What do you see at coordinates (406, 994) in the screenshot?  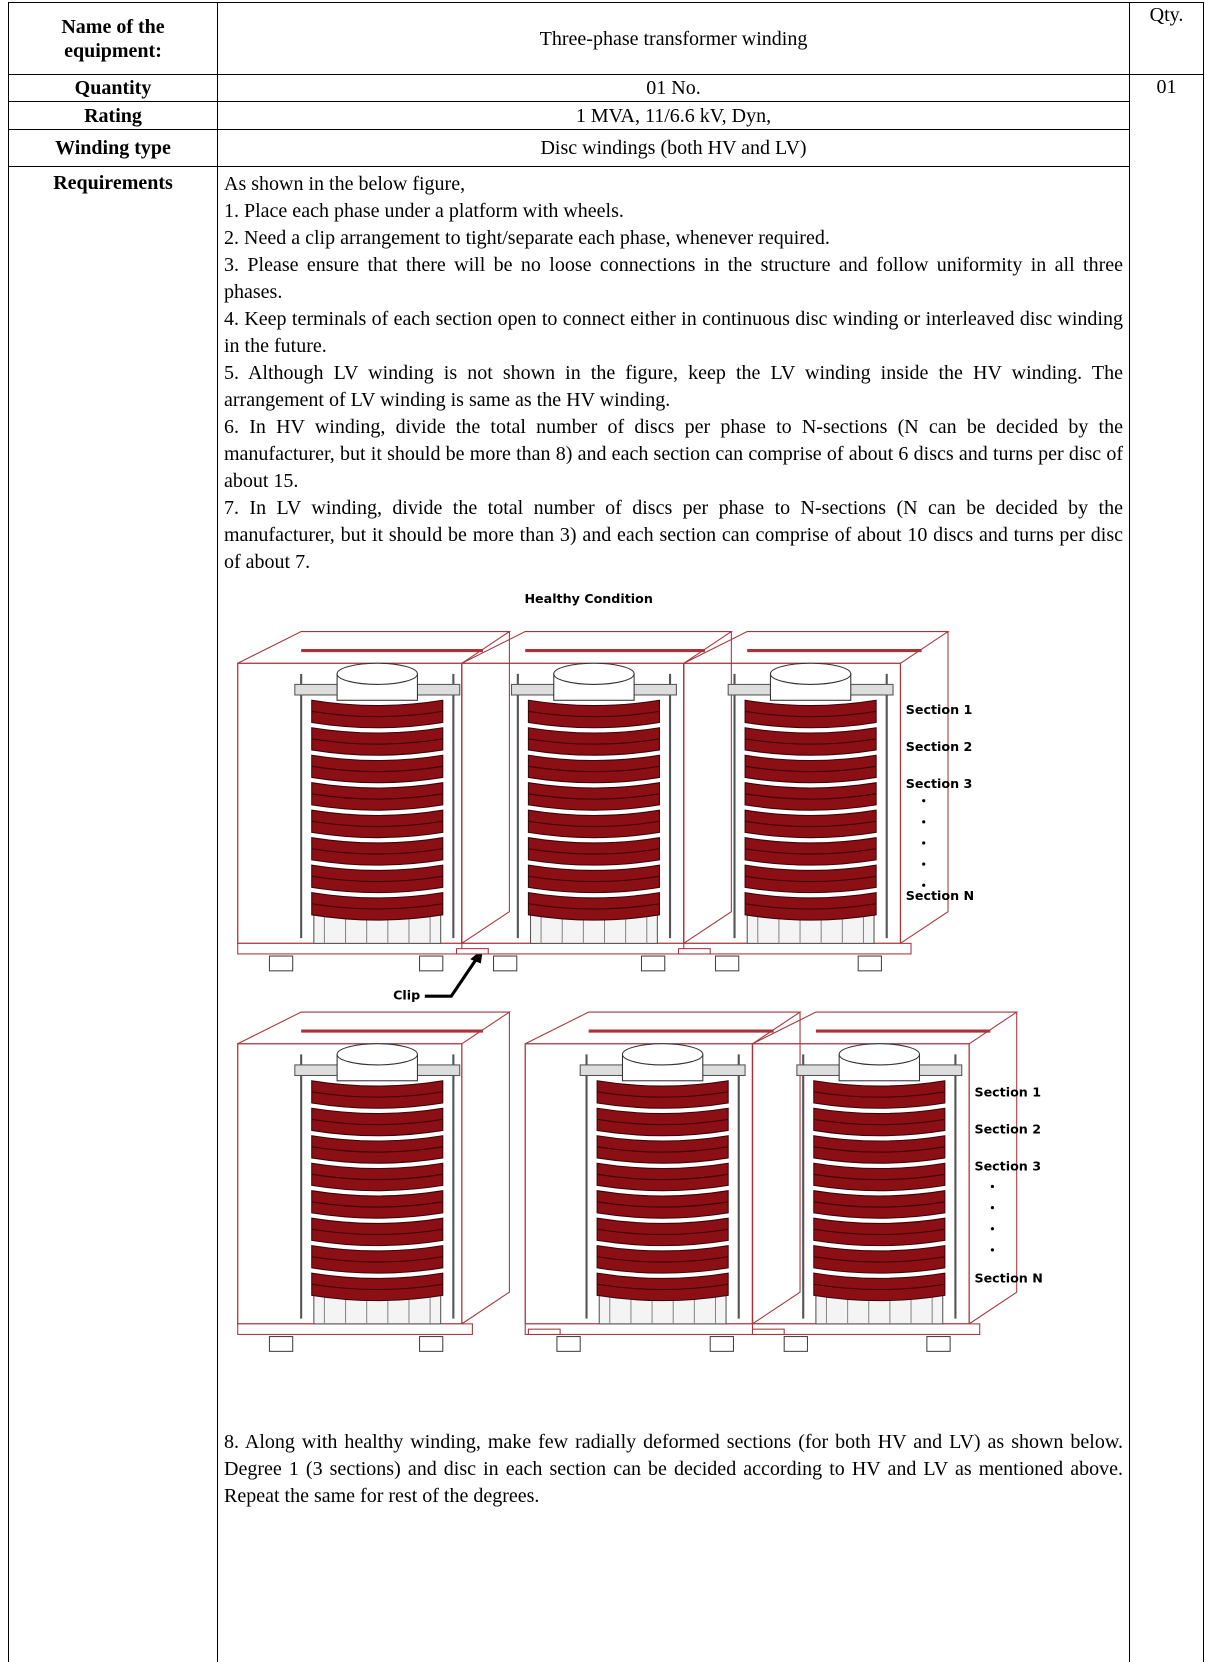 I see `clip-label: Clip` at bounding box center [406, 994].